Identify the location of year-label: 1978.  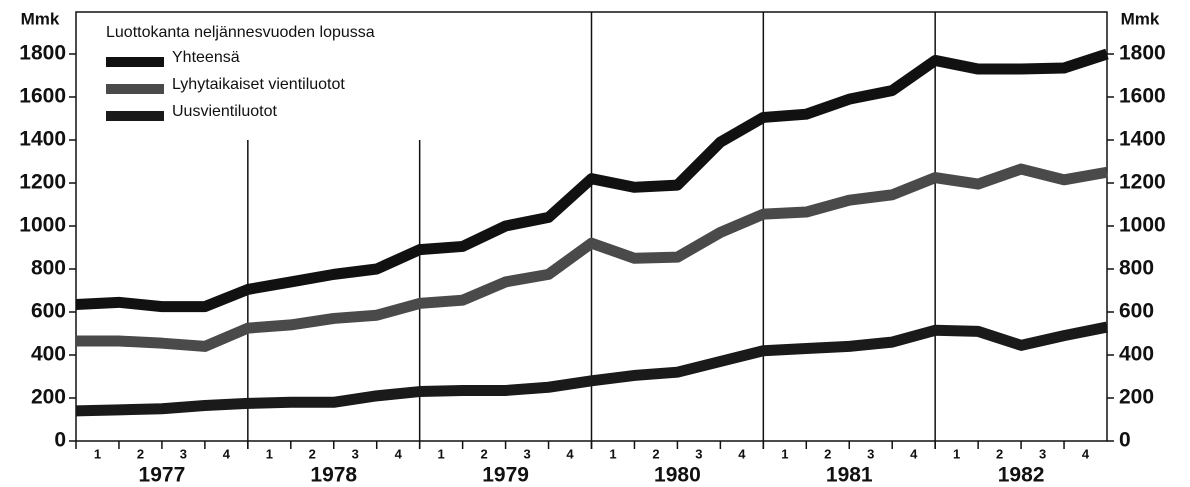
(333, 475).